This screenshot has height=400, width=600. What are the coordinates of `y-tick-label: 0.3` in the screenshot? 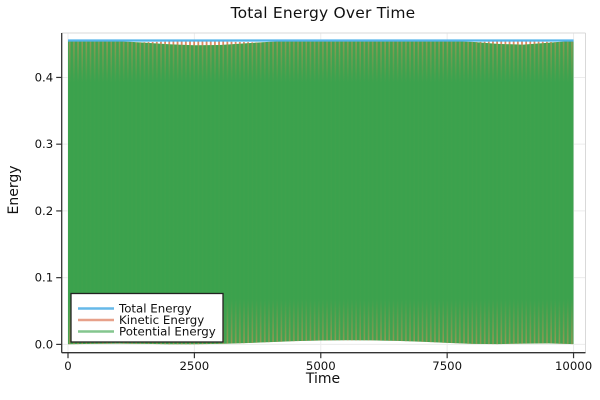 It's located at (44, 144).